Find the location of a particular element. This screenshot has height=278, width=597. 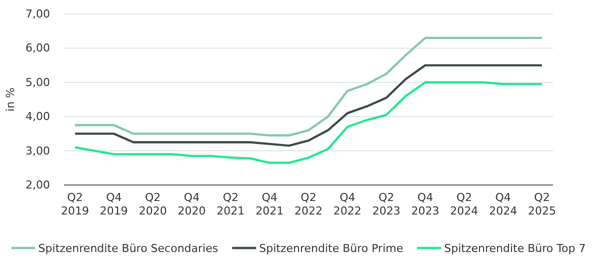

y-tick-label: 6,00 is located at coordinates (38, 48).